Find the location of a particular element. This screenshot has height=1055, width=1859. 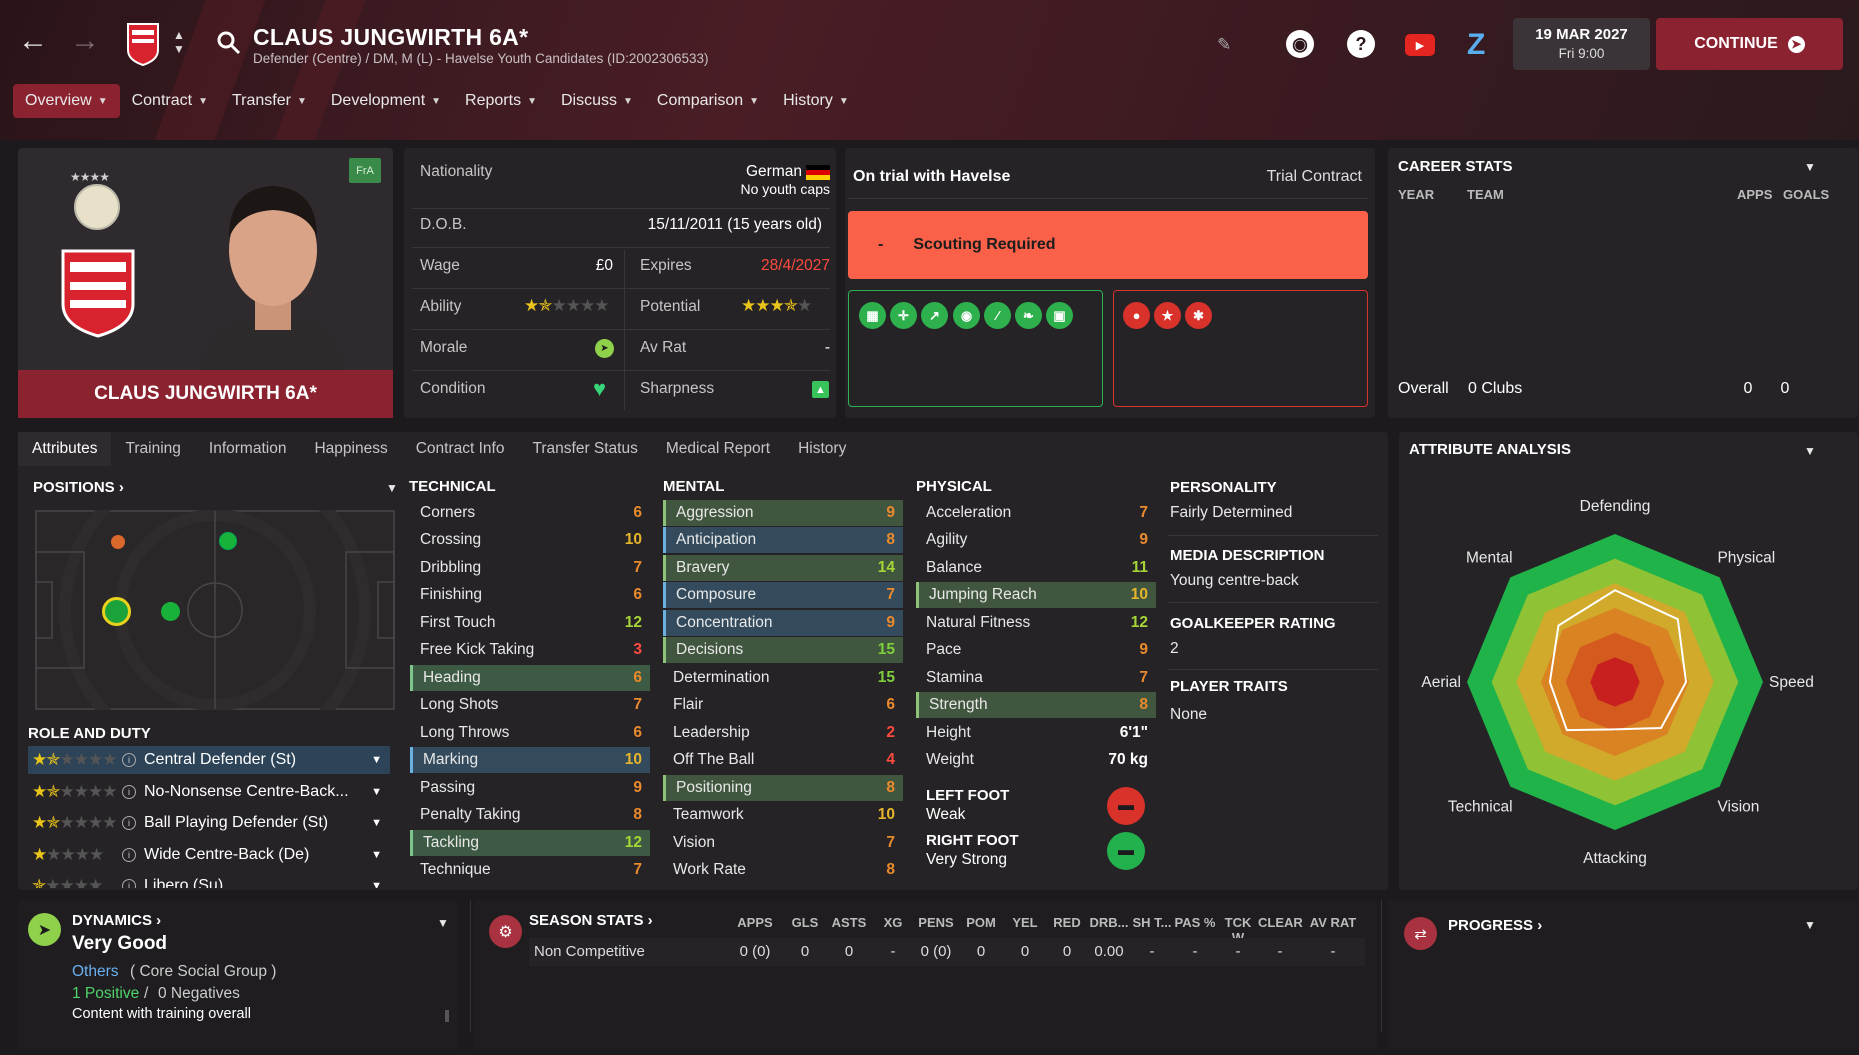

role-row: ★✯★★★★ i Ball Playing Defender (St) ▼ is located at coordinates (207, 822).